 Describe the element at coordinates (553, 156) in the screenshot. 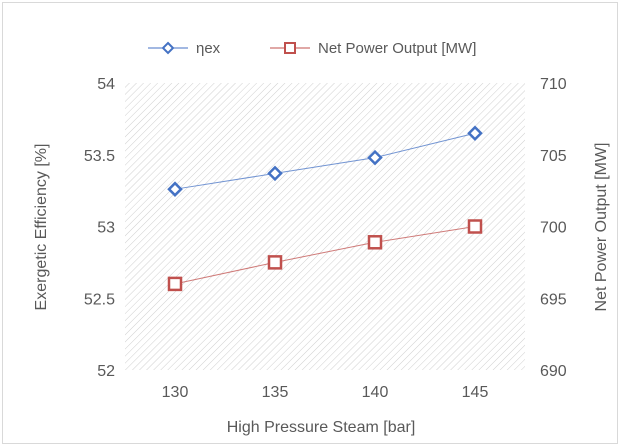

I see `y2-tick-label: 705` at that location.